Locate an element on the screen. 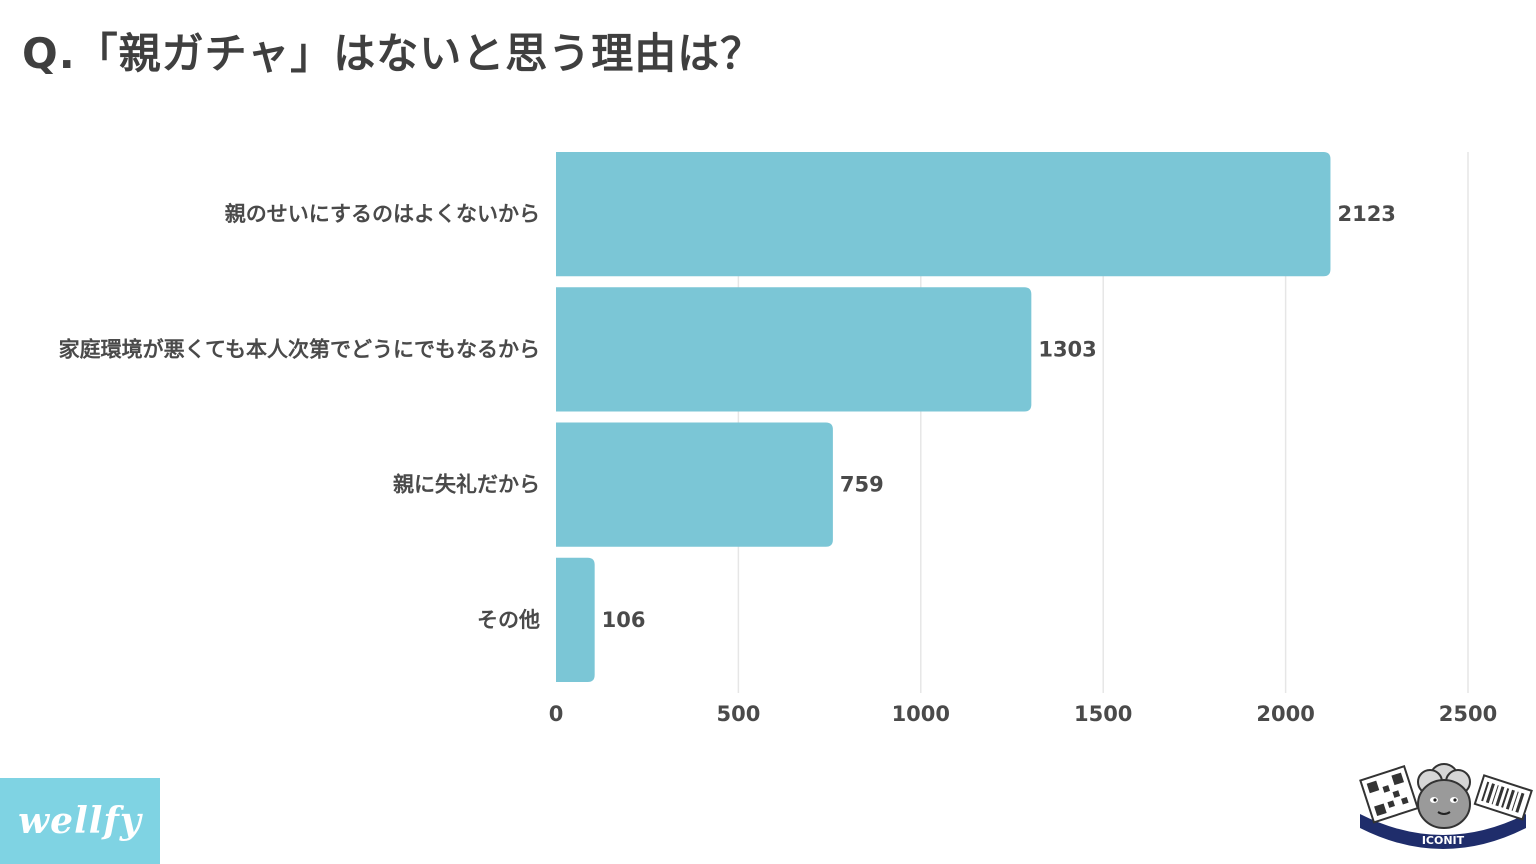 Image resolution: width=1536 pixels, height=864 pixels. x-tick-label: 0 is located at coordinates (556, 714).